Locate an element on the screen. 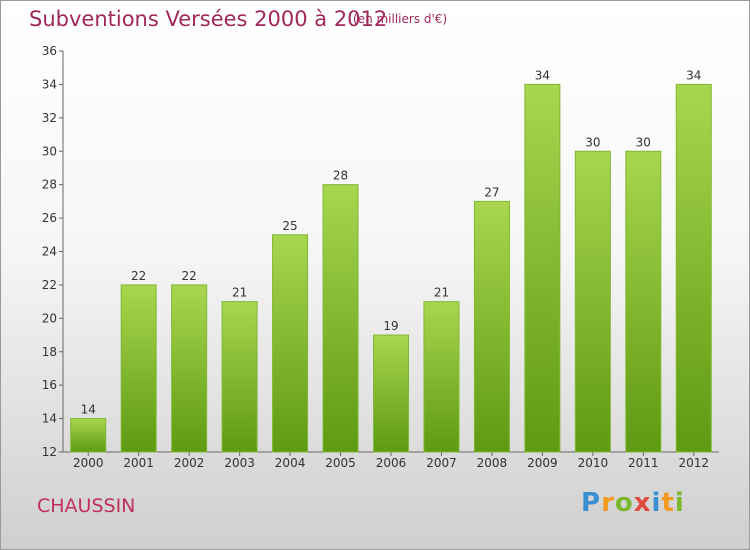  logo-letter: x is located at coordinates (642, 503).